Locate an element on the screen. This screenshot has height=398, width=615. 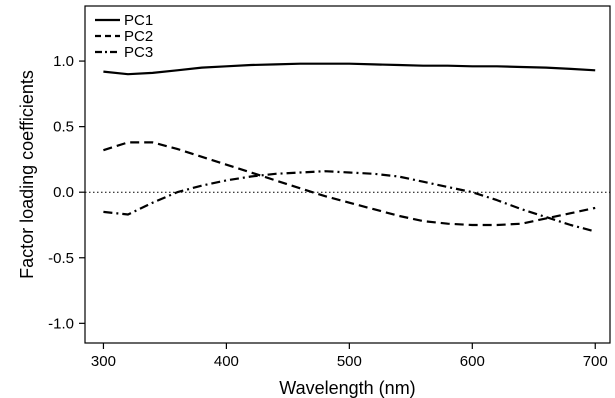
y-tick-label: 0.0 is located at coordinates (63, 192).